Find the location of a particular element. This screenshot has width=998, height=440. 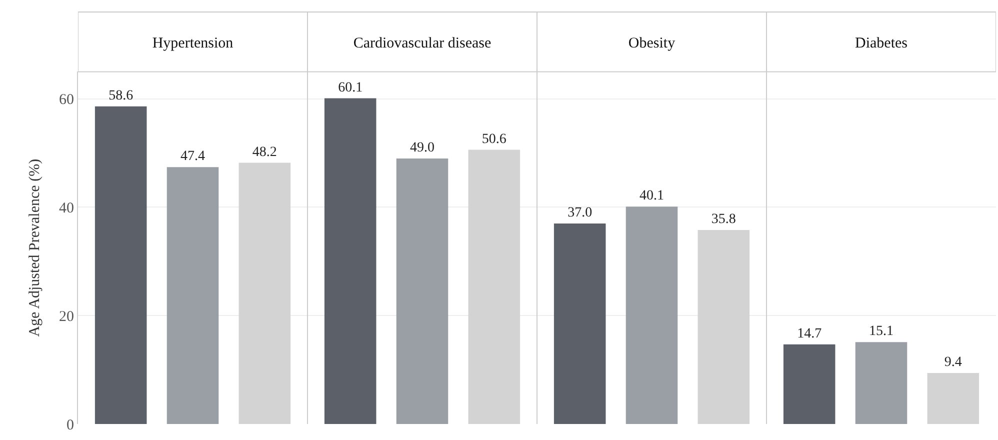

x-tick-label: Cardiovascular disease is located at coordinates (422, 44).